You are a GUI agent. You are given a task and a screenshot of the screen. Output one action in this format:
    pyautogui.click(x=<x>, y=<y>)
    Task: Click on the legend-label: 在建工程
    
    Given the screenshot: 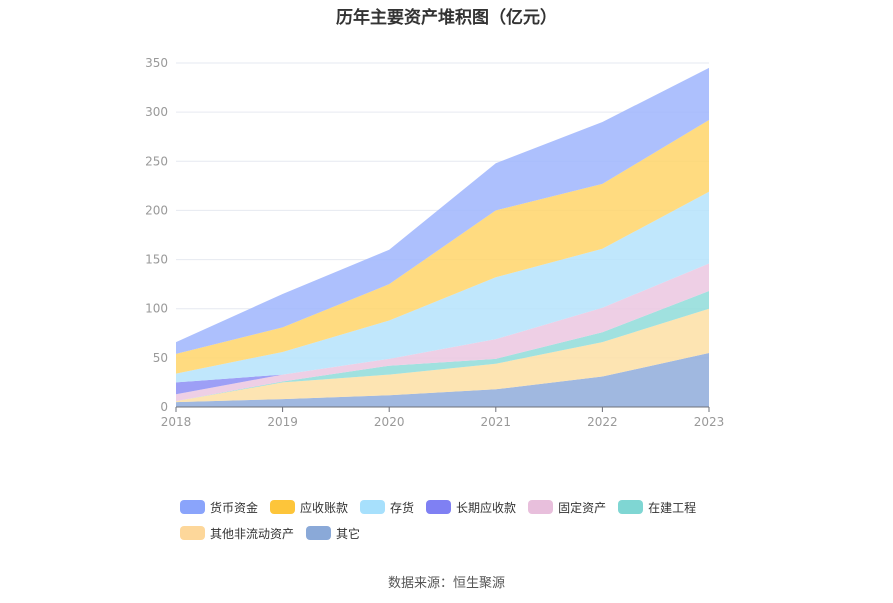 What is the action you would take?
    pyautogui.click(x=672, y=507)
    